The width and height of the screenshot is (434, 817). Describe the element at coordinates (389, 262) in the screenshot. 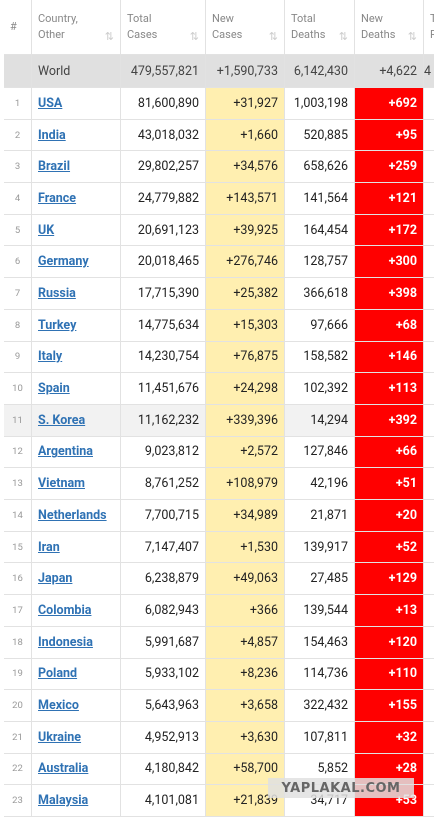

I see `value: +300` at that location.